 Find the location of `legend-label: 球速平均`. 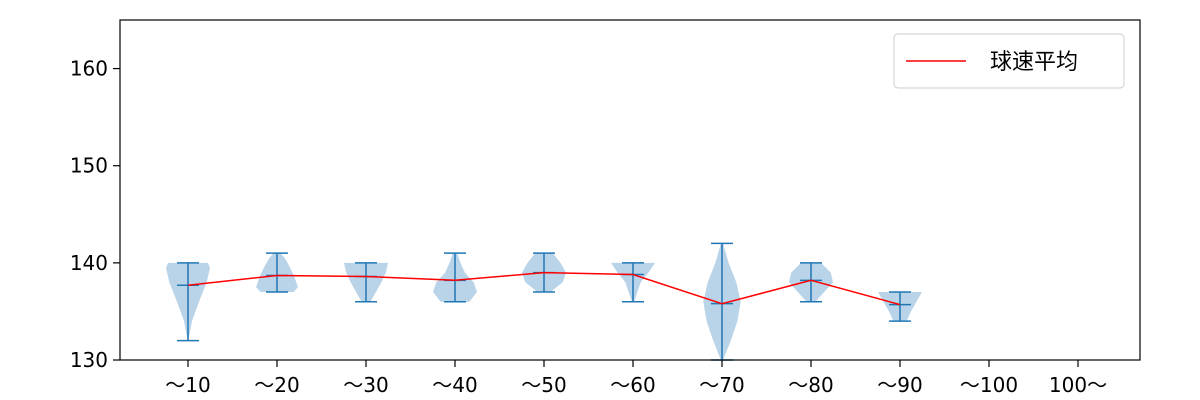

legend-label: 球速平均 is located at coordinates (1034, 62).